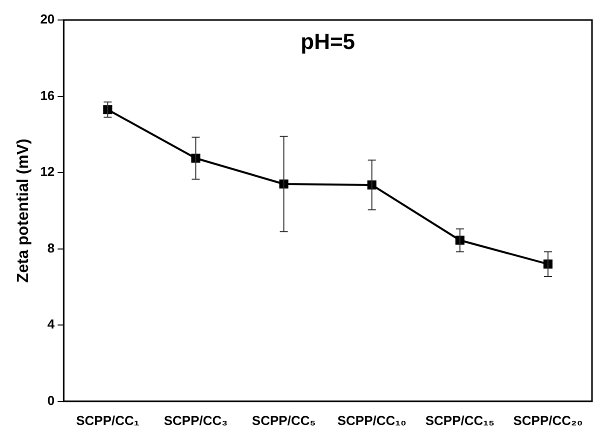 The width and height of the screenshot is (599, 435). Describe the element at coordinates (328, 41) in the screenshot. I see `chart-title: pH=5` at that location.